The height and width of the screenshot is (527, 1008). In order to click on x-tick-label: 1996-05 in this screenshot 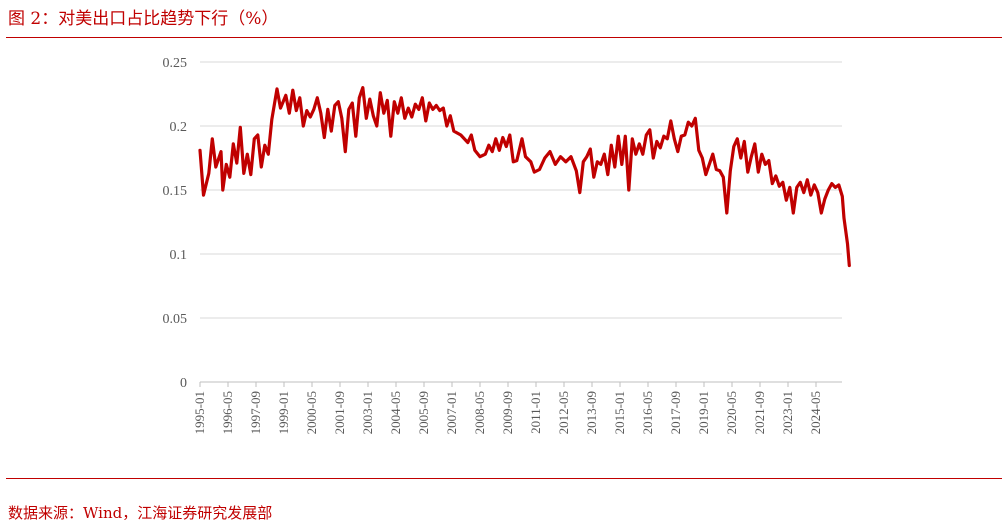, I will do `click(227, 412)`.